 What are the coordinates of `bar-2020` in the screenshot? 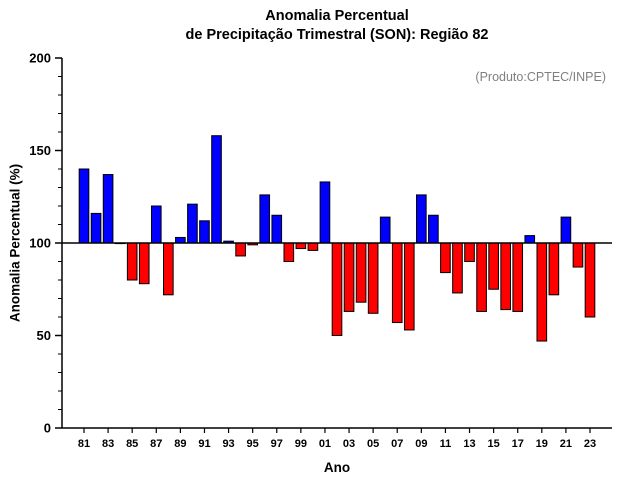 It's located at (554, 269).